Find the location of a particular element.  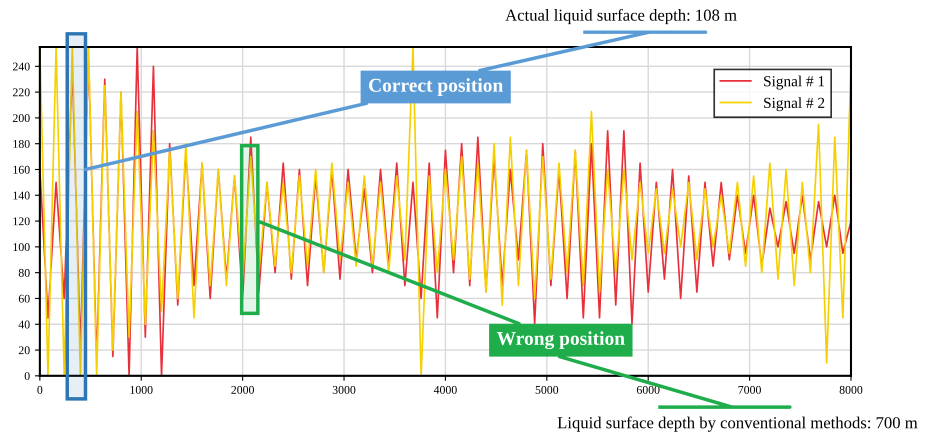

legend-label: Signal # 1 is located at coordinates (794, 83).